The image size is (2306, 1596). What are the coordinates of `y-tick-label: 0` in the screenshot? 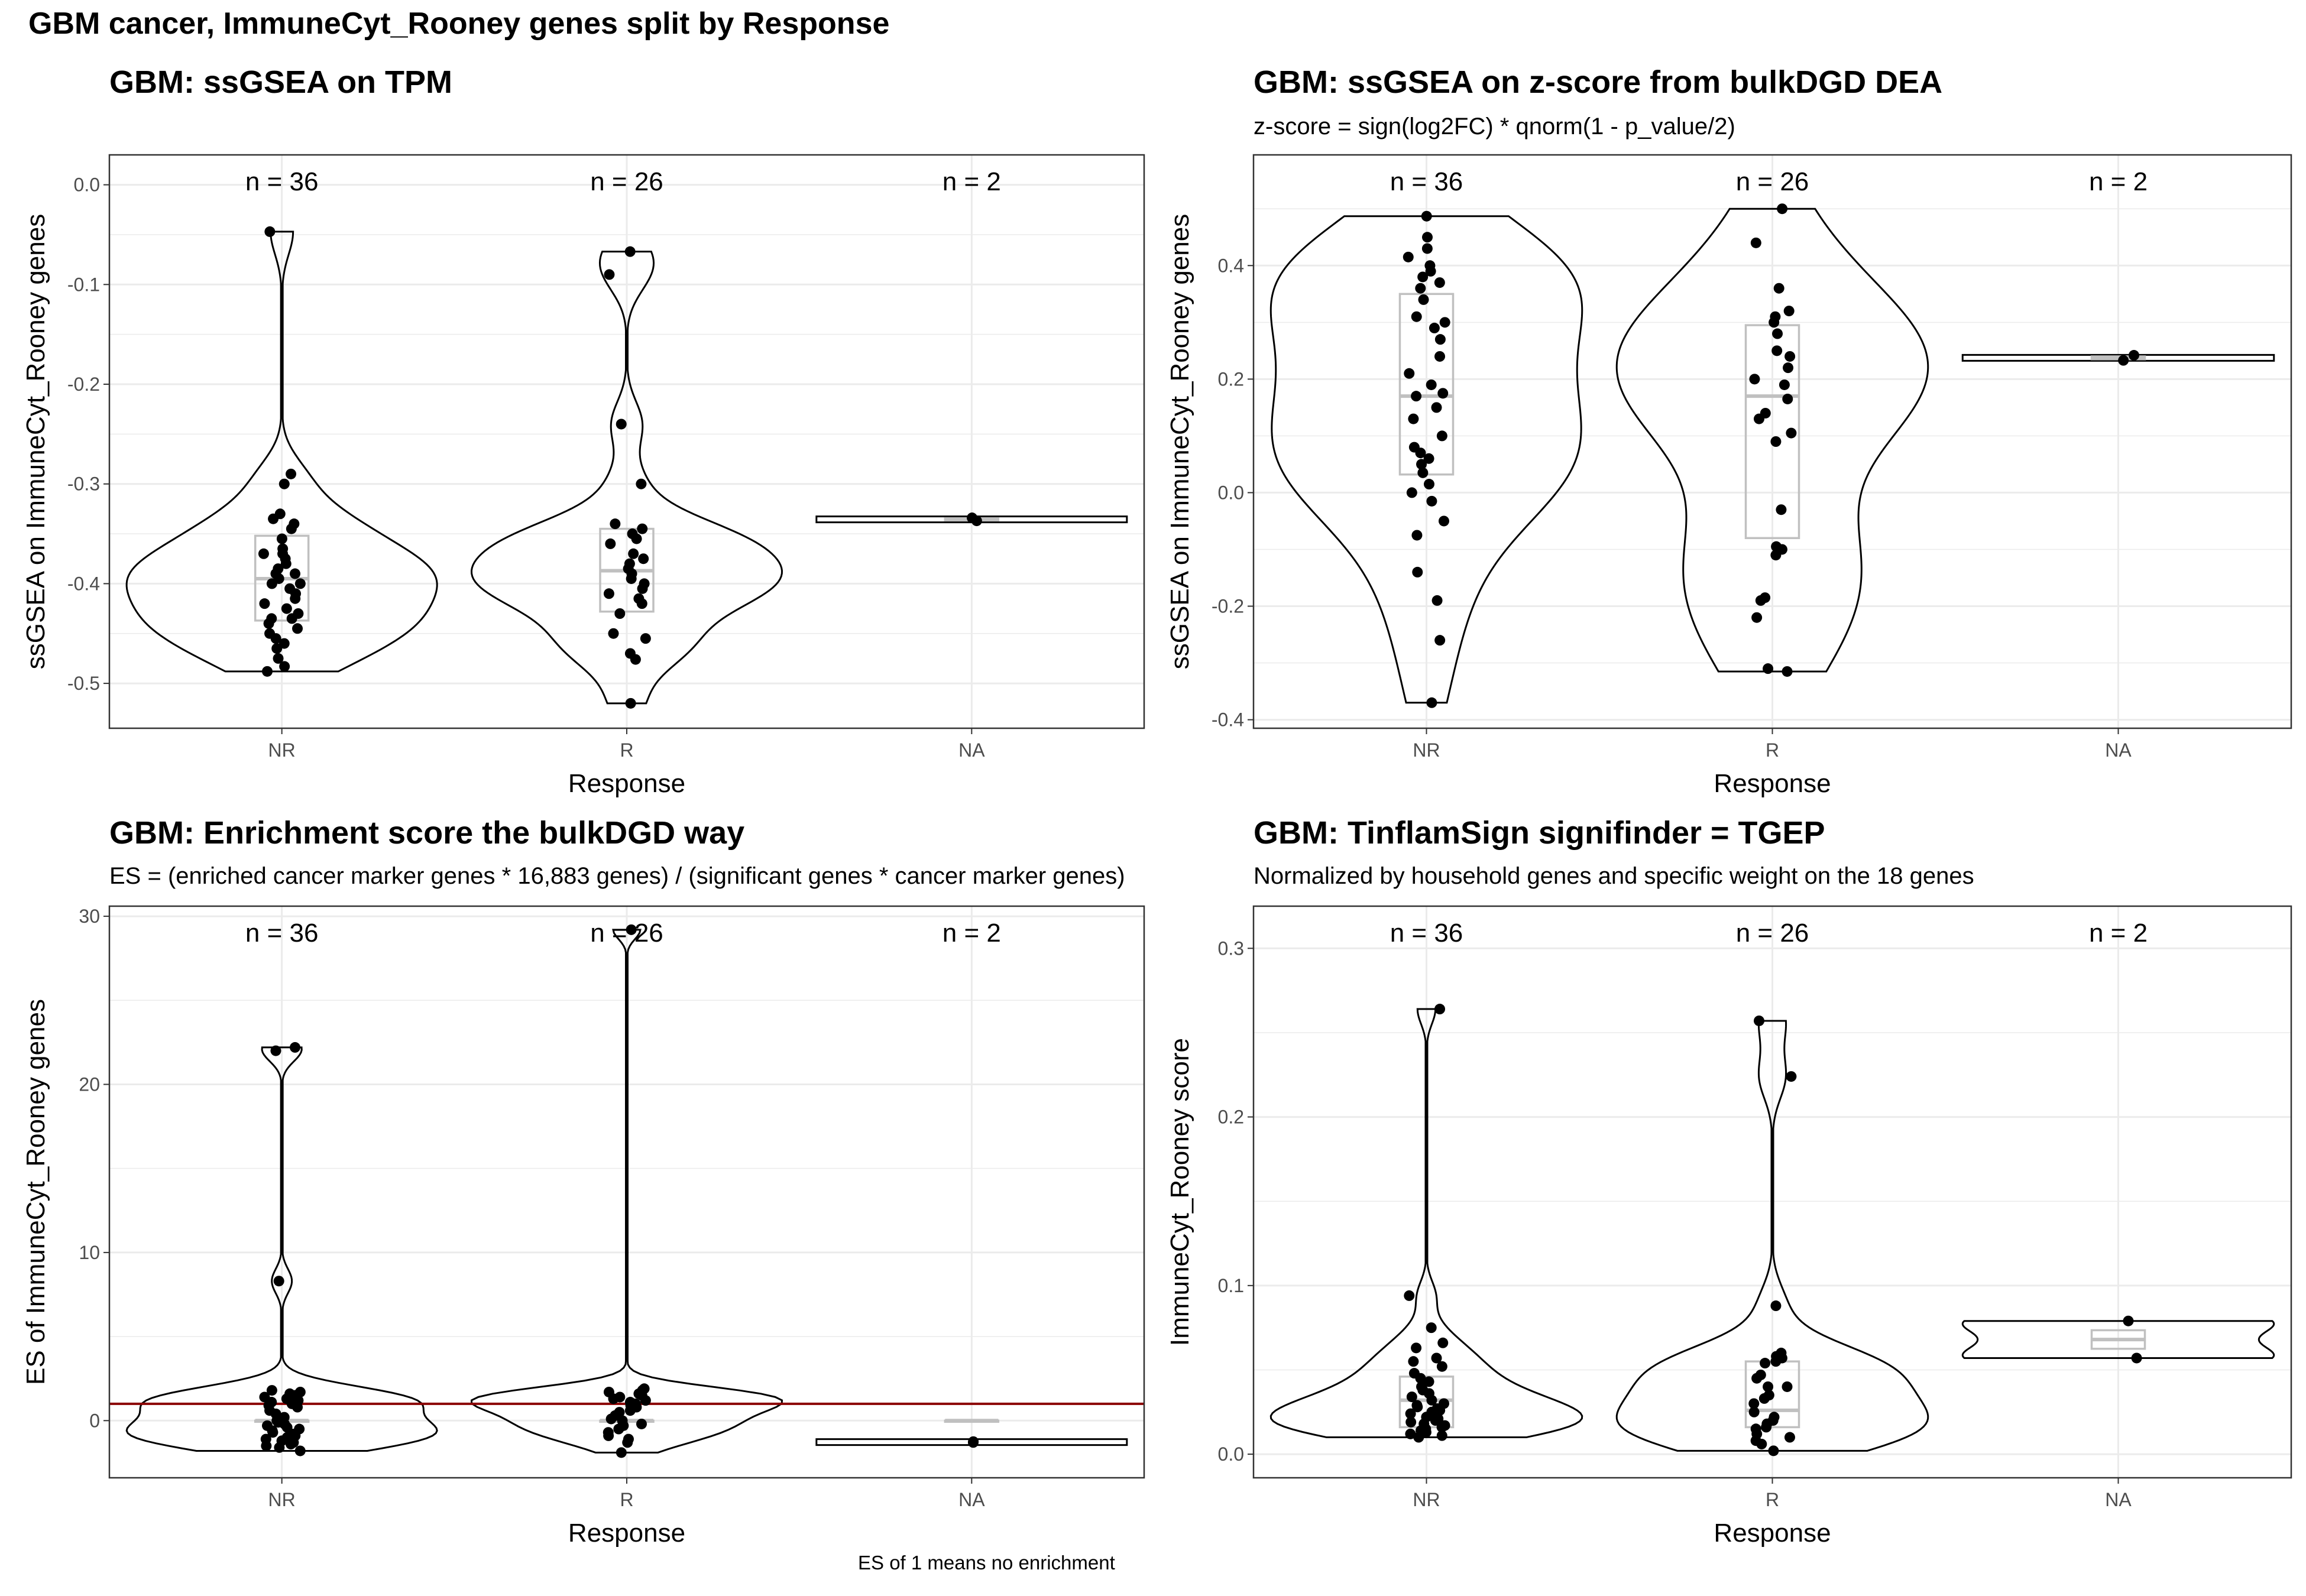 It's located at (94, 1420).